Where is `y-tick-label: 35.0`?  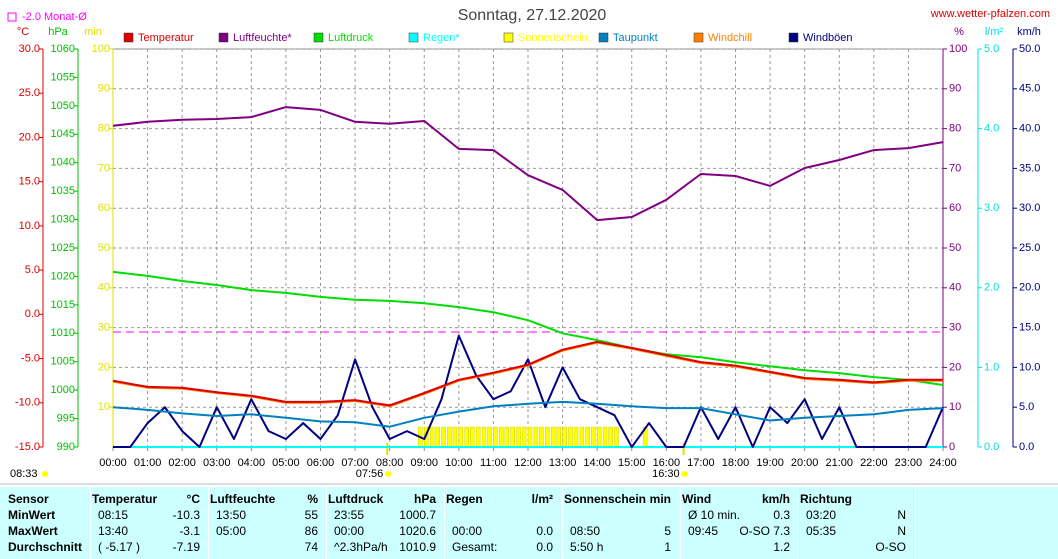
y-tick-label: 35.0 is located at coordinates (1029, 168).